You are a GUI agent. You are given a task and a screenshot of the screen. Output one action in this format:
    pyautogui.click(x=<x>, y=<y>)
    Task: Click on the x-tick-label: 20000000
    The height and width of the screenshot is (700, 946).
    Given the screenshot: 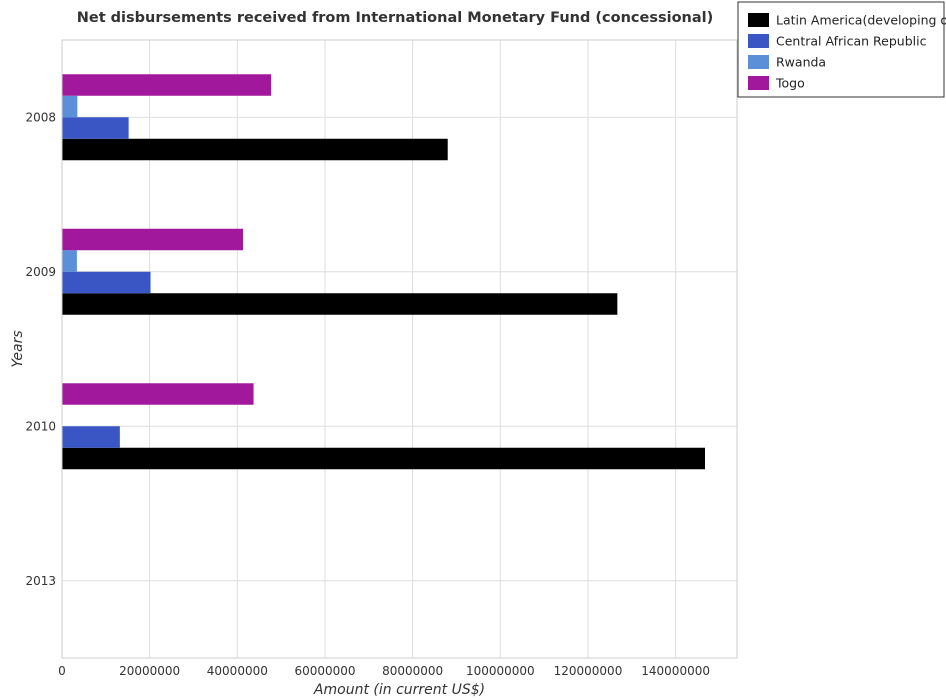 What is the action you would take?
    pyautogui.click(x=149, y=671)
    